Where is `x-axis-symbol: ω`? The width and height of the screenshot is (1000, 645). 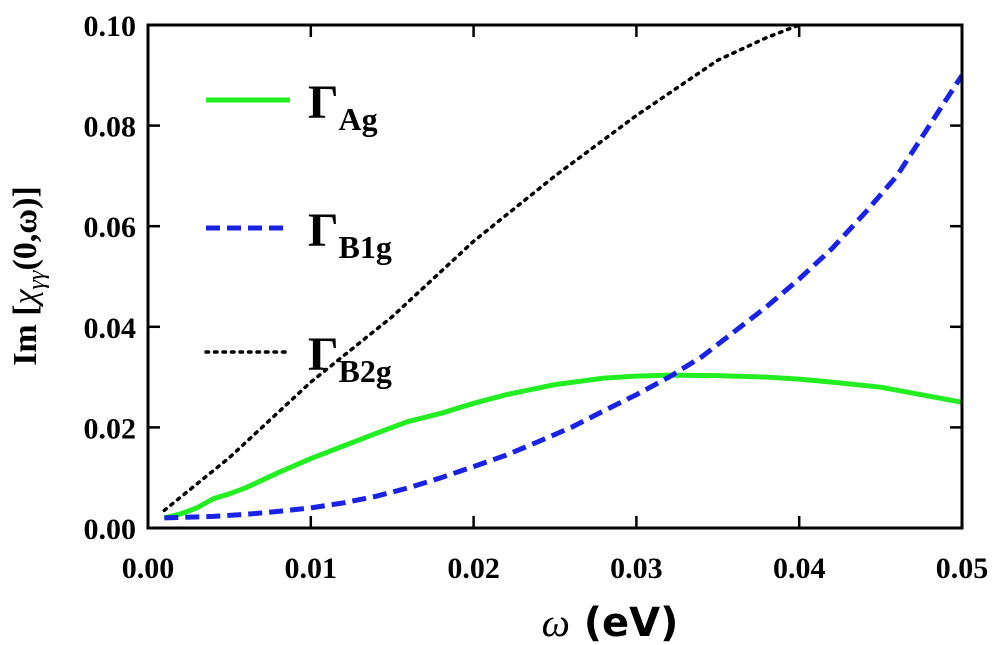
x-axis-symbol: ω is located at coordinates (556, 622).